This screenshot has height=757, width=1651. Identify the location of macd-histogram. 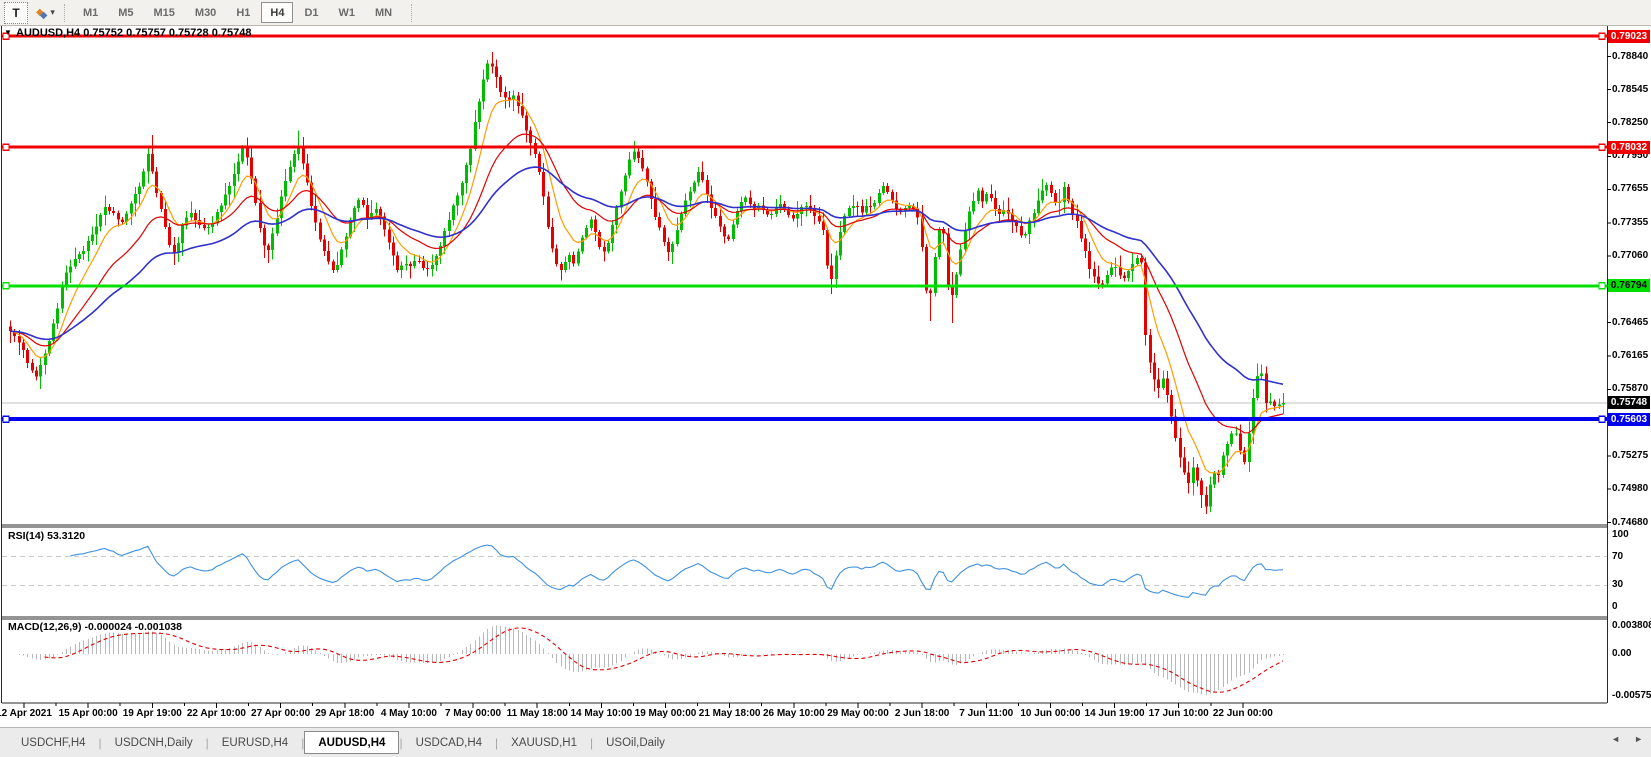
(651, 660).